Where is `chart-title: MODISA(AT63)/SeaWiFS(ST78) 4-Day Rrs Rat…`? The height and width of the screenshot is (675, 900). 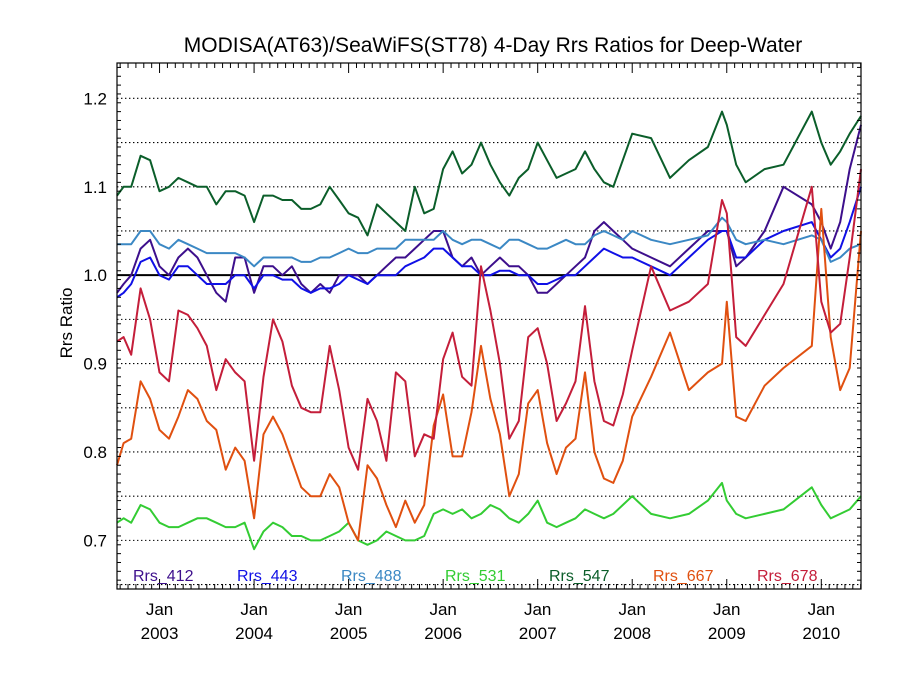 chart-title: MODISA(AT63)/SeaWiFS(ST78) 4-Day Rrs Rat… is located at coordinates (493, 45).